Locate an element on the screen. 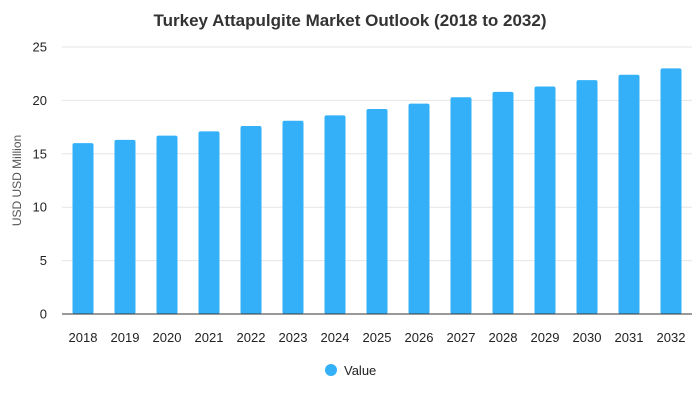  x-tick-label: 2022 is located at coordinates (251, 337).